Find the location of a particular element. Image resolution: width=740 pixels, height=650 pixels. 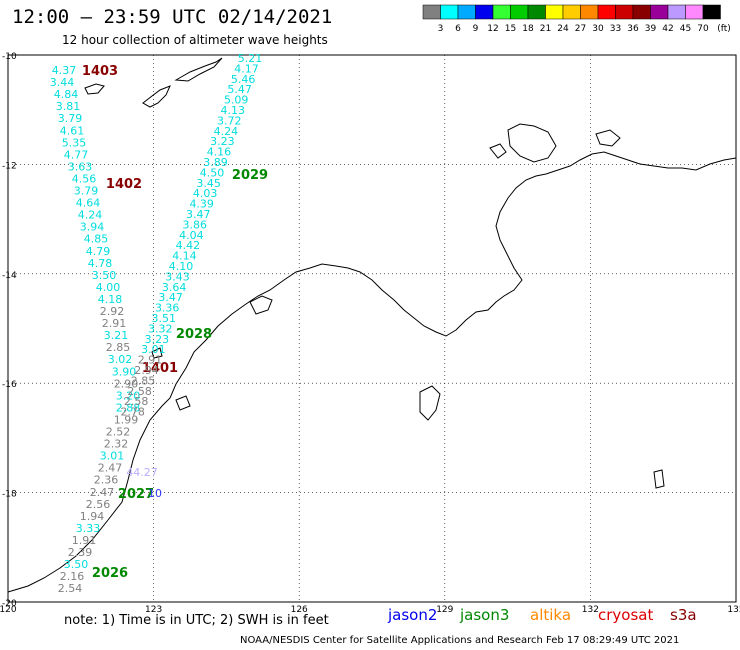

wave-height-value: 5.09 is located at coordinates (236, 100).